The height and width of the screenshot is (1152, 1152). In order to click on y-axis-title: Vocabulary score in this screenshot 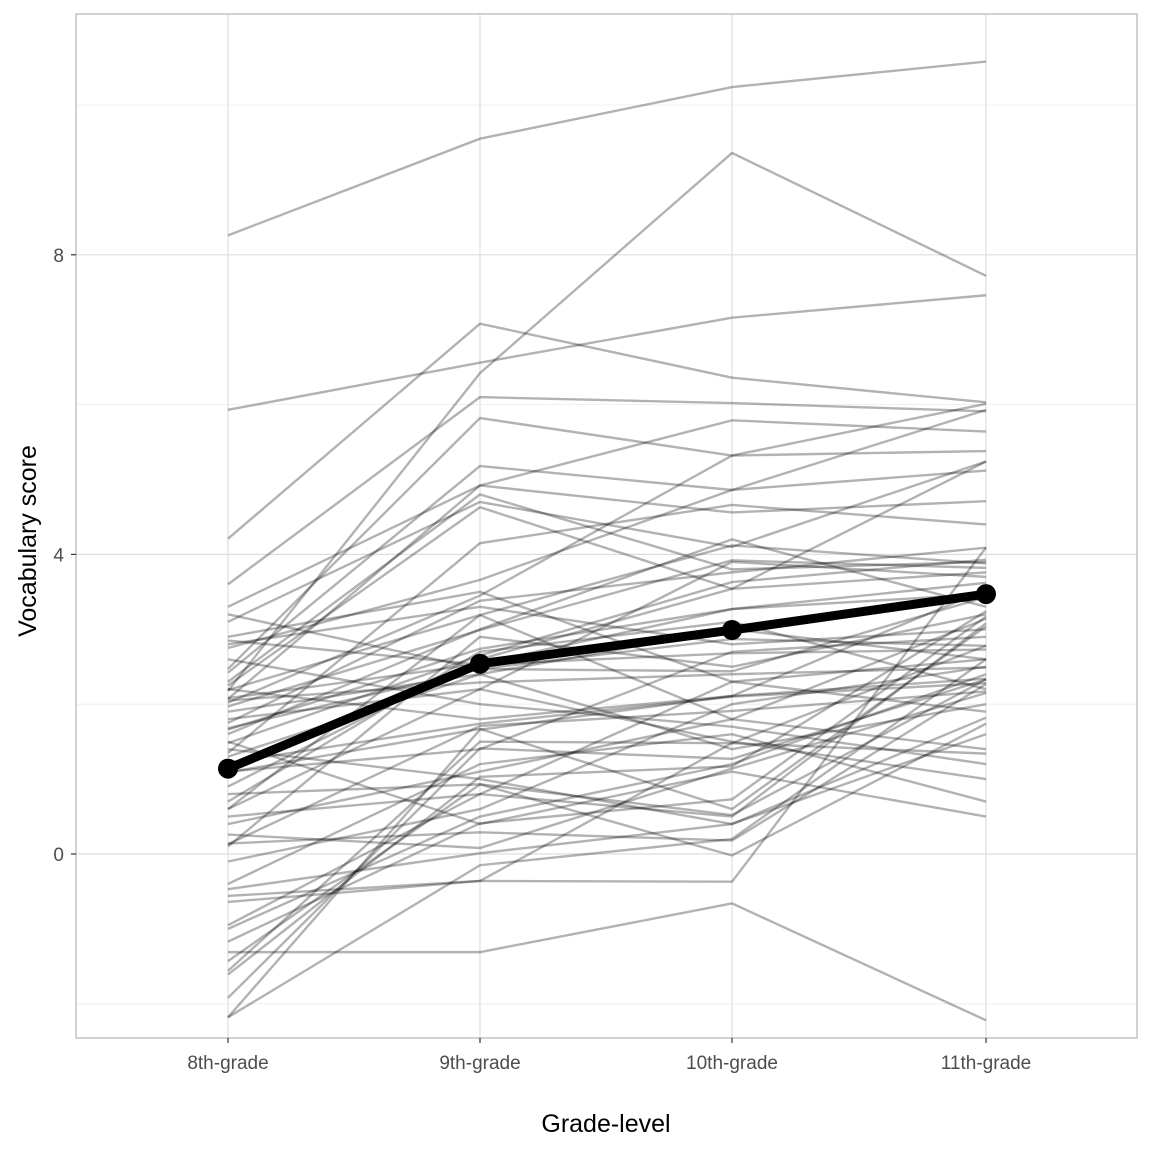, I will do `click(28, 541)`.